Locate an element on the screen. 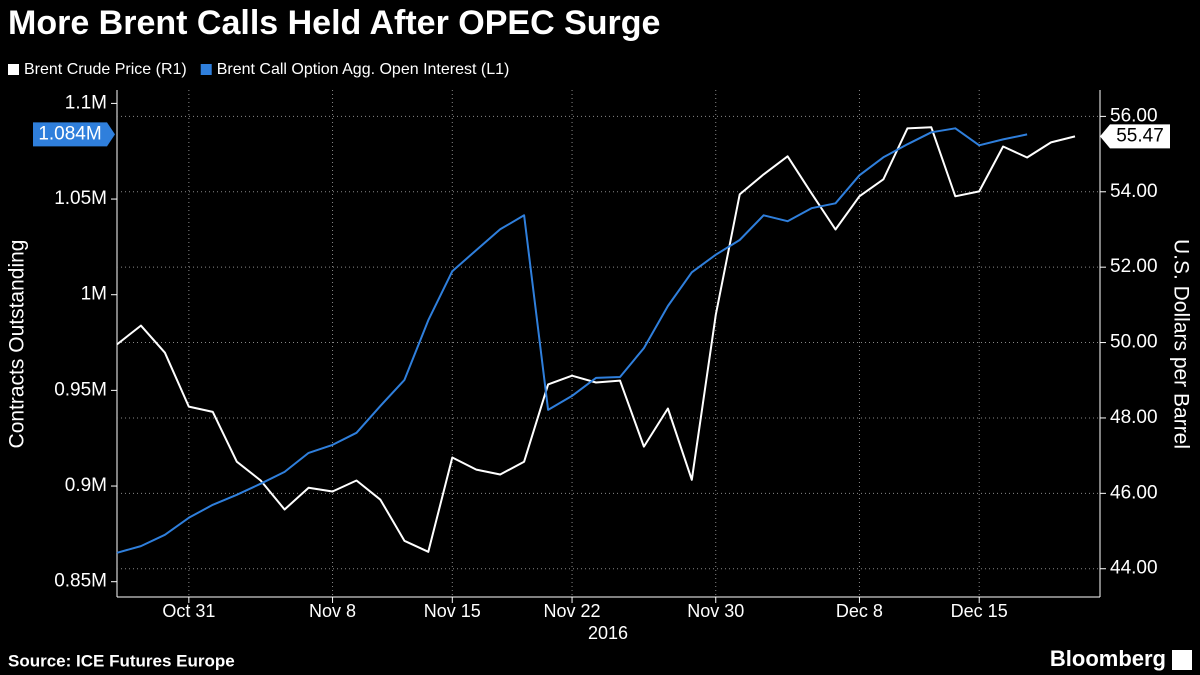  x-tick-label: Dec 8 is located at coordinates (859, 611).